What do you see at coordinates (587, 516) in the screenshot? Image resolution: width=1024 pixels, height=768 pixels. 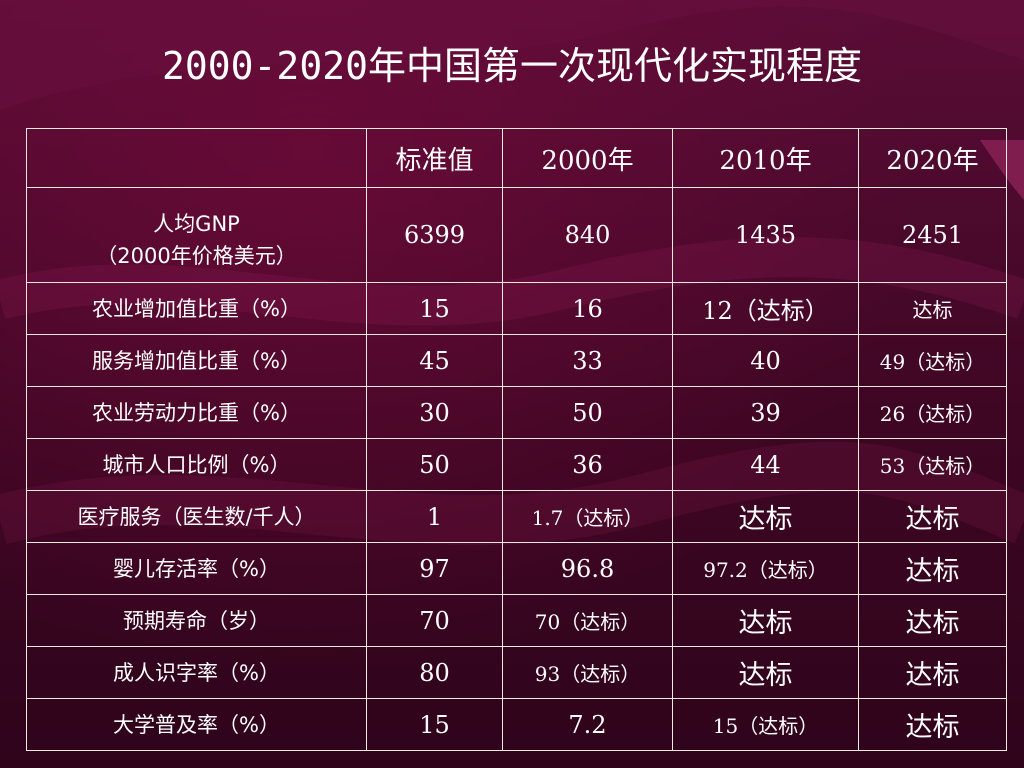 I see `cell-2000: 1.7（达标）` at bounding box center [587, 516].